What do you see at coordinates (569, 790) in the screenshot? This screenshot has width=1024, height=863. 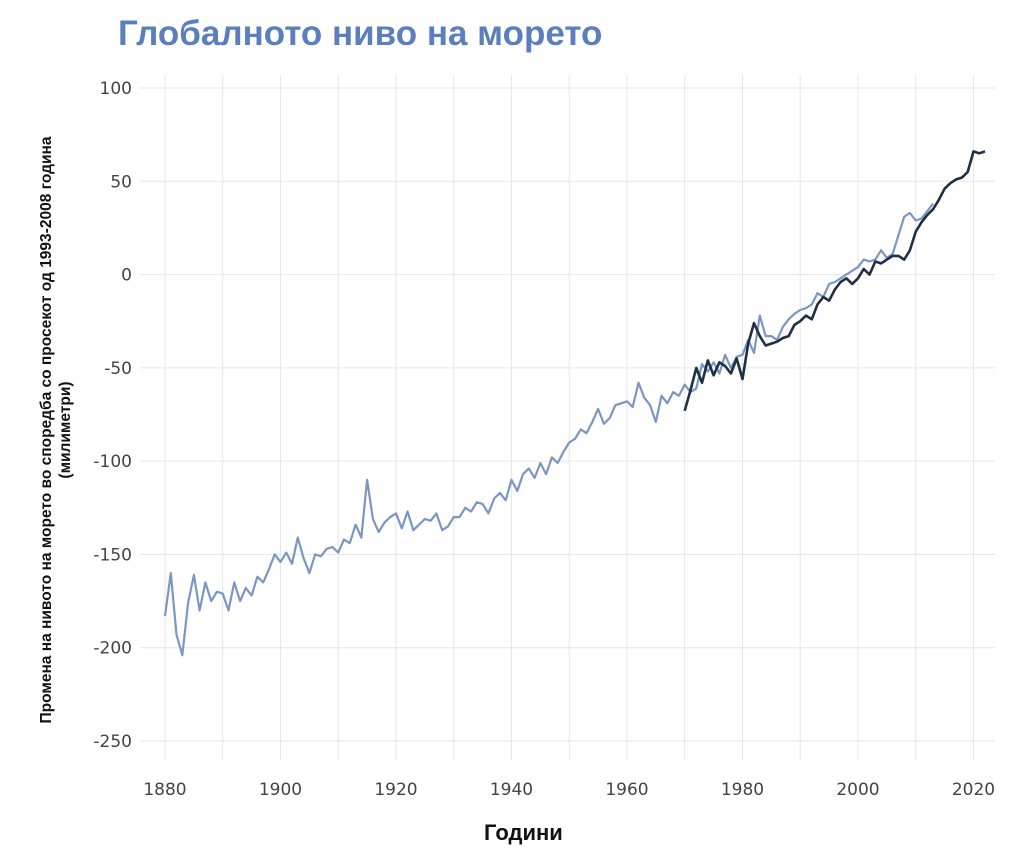 I see `x-ticks: 1880 1900 1920 1940 1960 1980 2000 2020` at bounding box center [569, 790].